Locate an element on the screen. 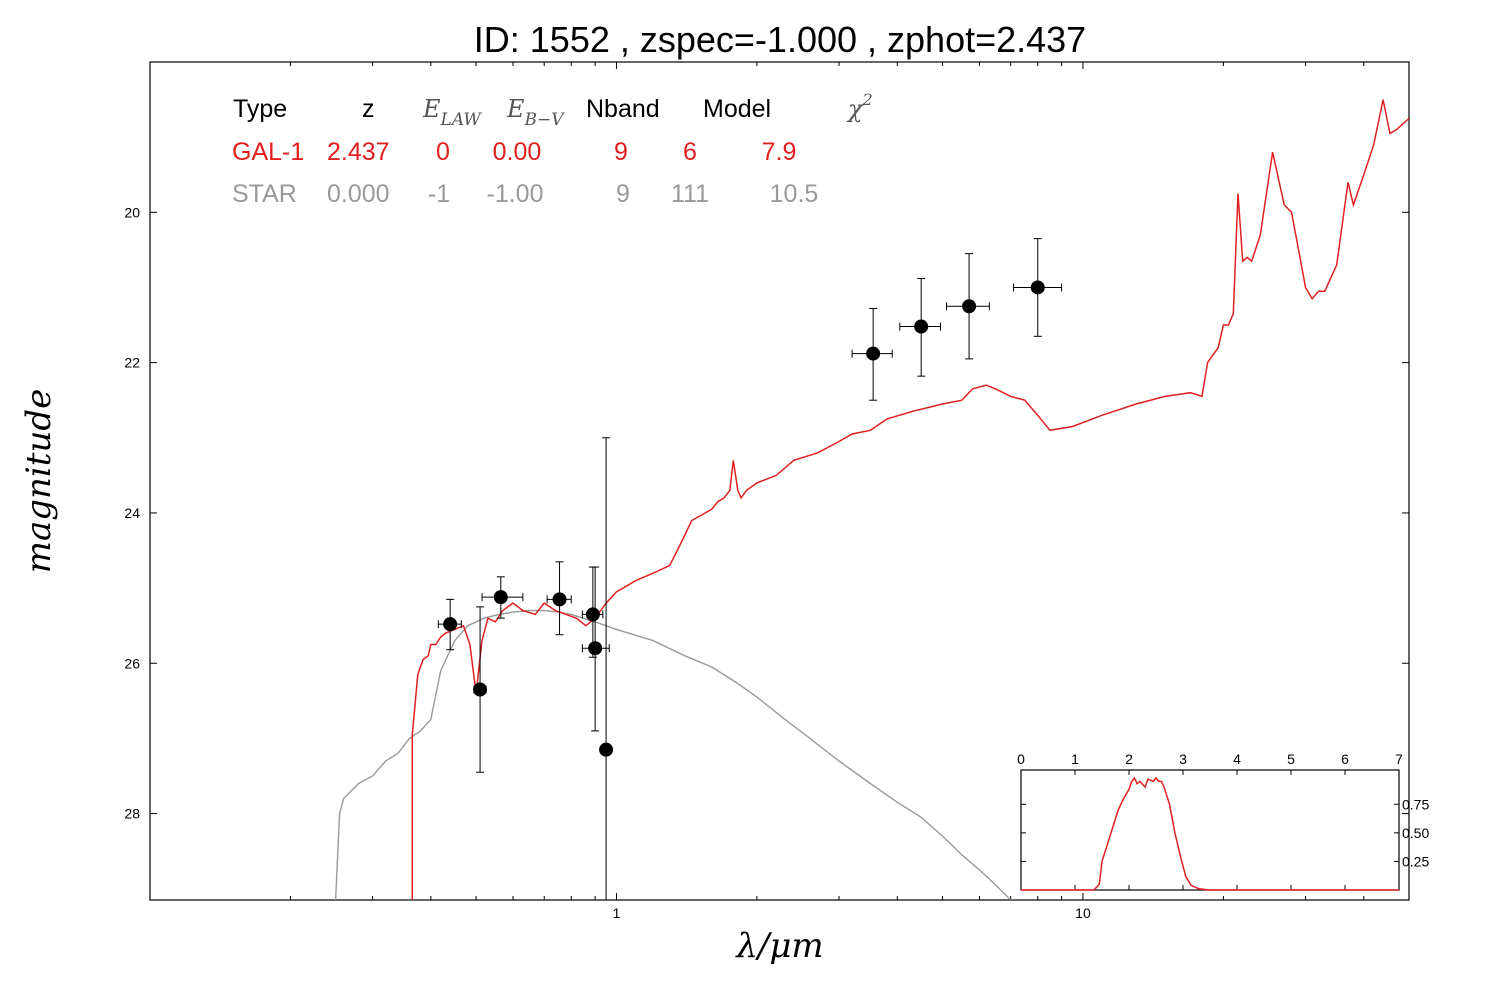  inset-frame is located at coordinates (1210, 830).